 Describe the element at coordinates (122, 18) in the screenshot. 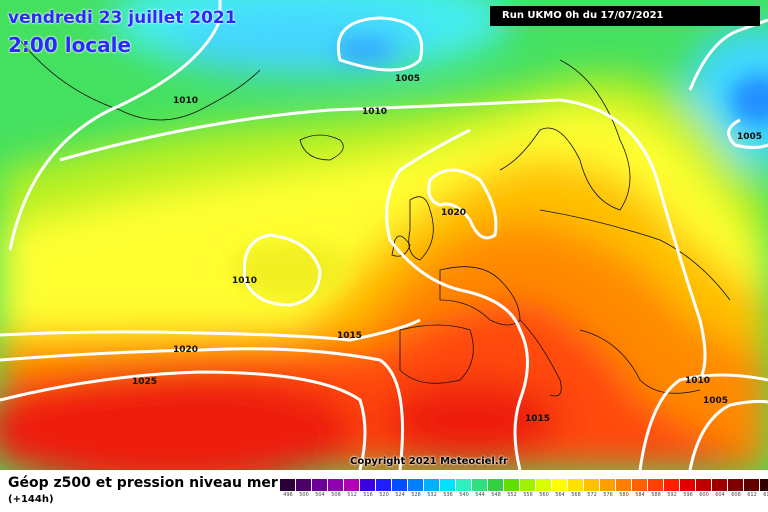

I see `forecast-date: vendredi 23 juillet 2021` at that location.